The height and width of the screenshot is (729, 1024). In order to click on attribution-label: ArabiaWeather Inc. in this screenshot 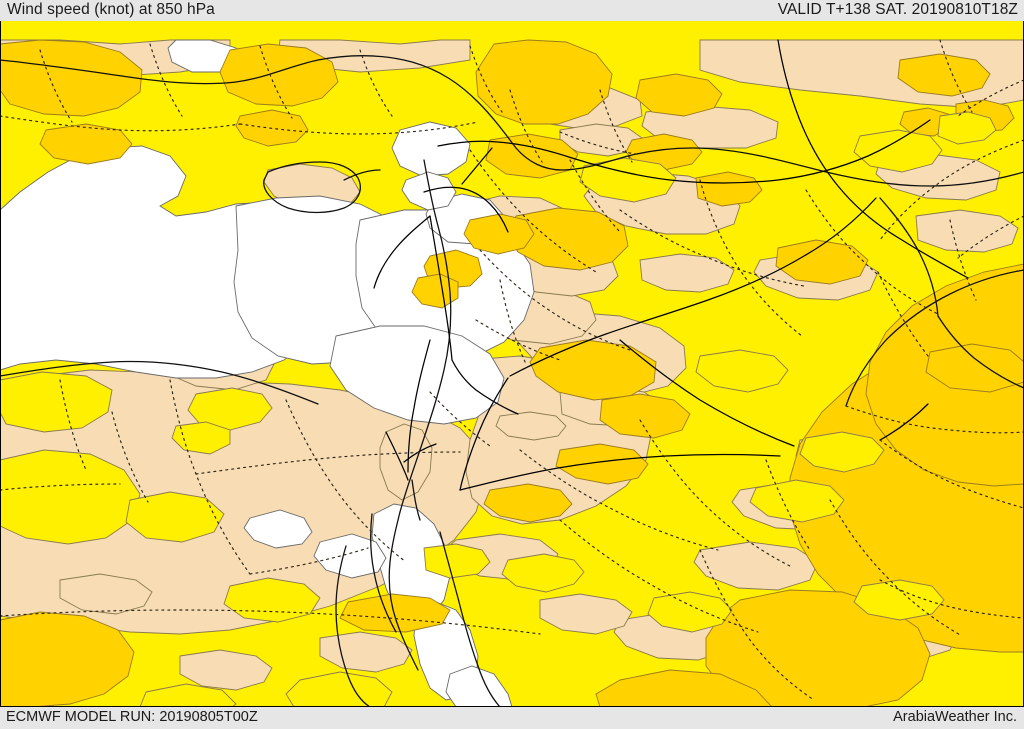, I will do `click(955, 717)`.